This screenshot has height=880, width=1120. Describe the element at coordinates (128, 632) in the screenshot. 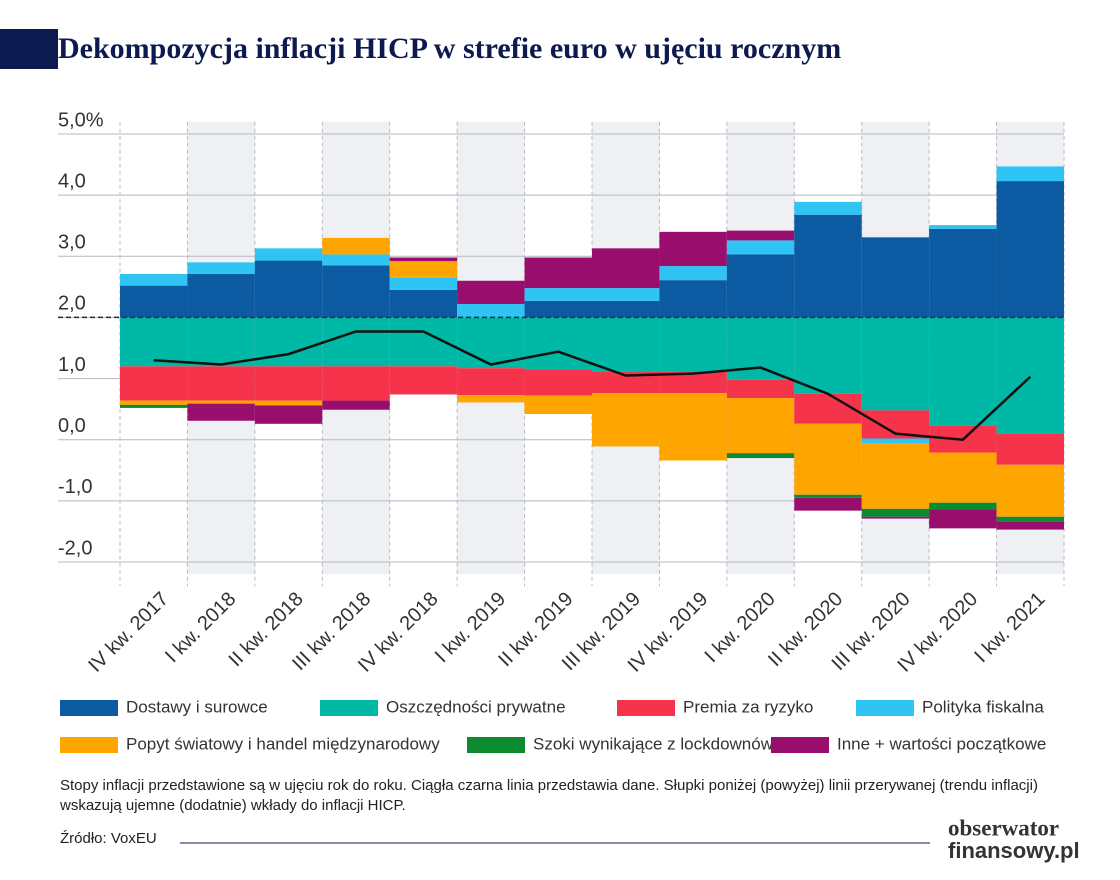

I see `x-tick-label: IV kw. 2017` at that location.